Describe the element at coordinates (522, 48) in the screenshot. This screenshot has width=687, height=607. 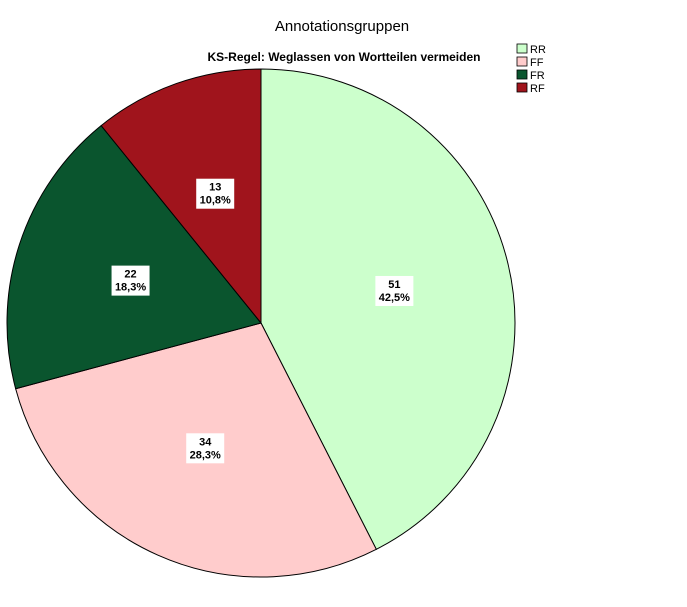
I see `legend-swatch-rr` at that location.